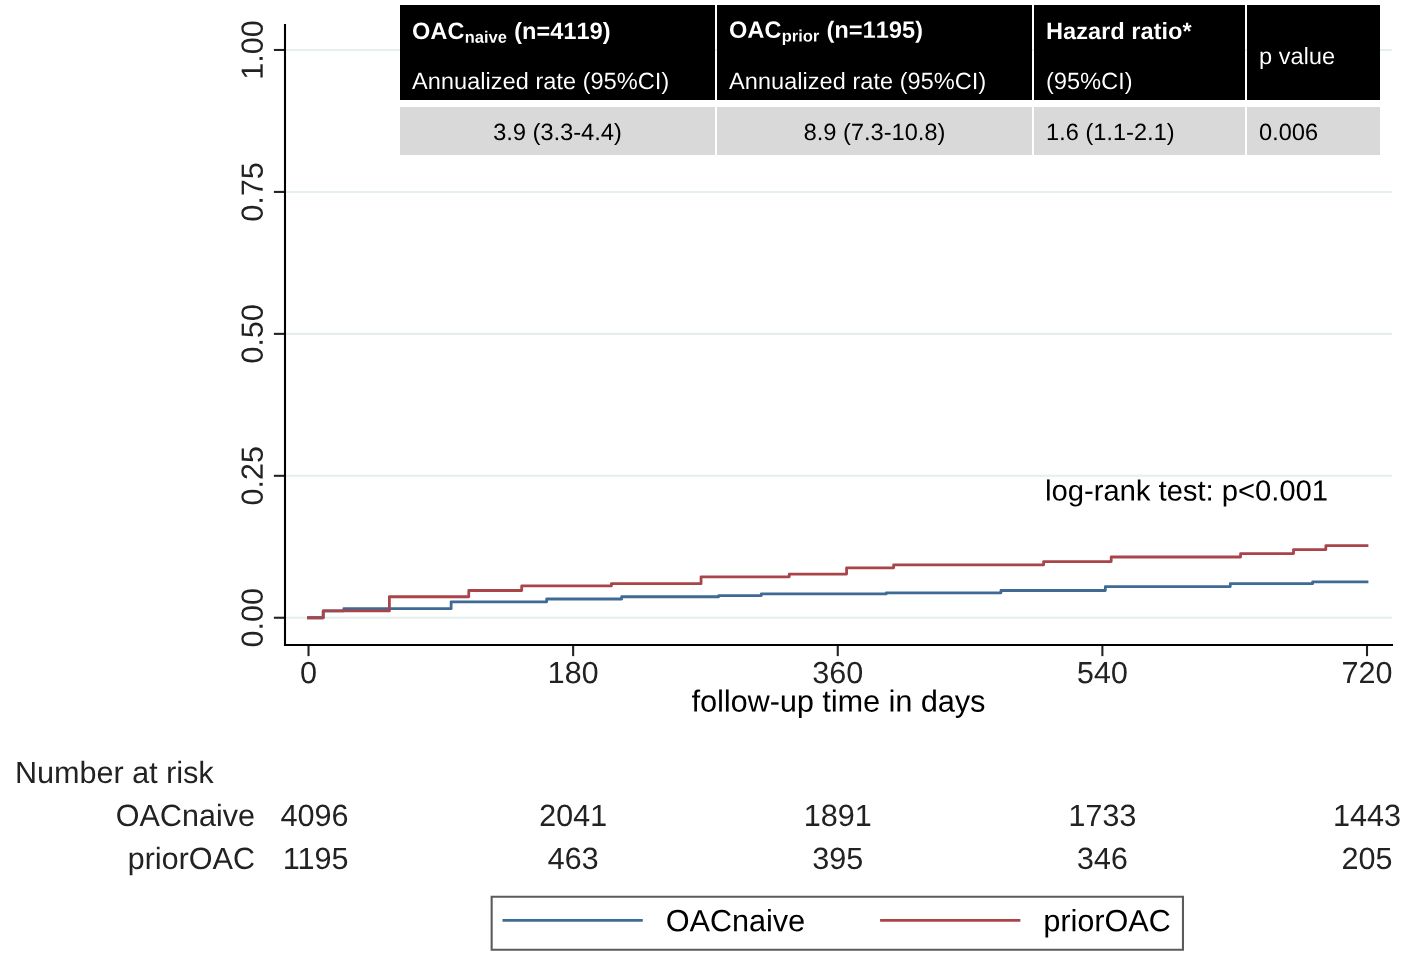 This screenshot has height=965, width=1412. What do you see at coordinates (308, 672) in the screenshot?
I see `x-tick-label: 0` at bounding box center [308, 672].